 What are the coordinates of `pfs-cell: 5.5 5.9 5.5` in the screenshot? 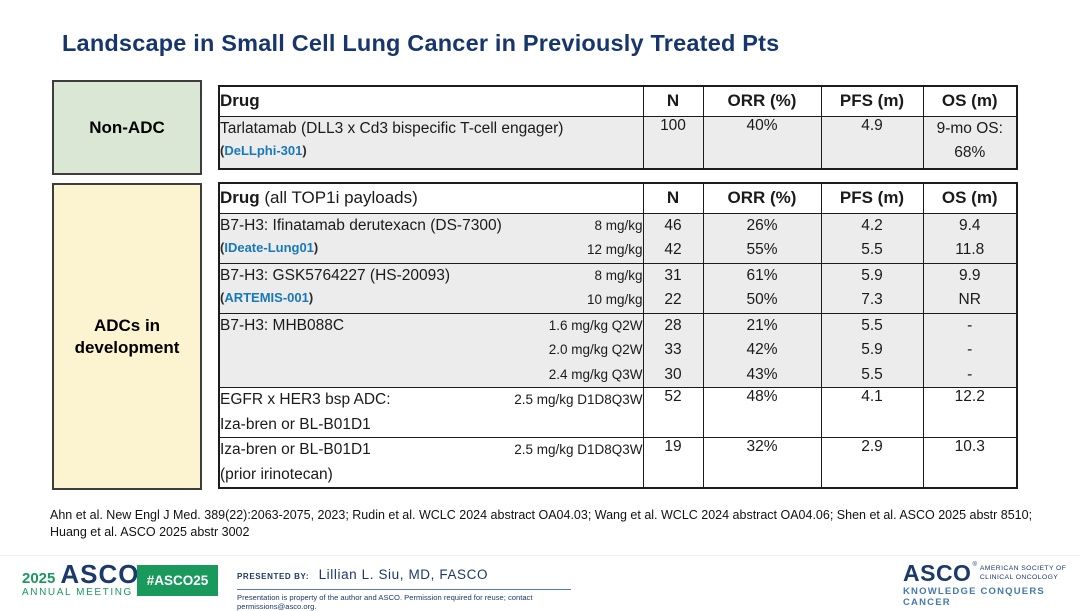 It's located at (872, 350).